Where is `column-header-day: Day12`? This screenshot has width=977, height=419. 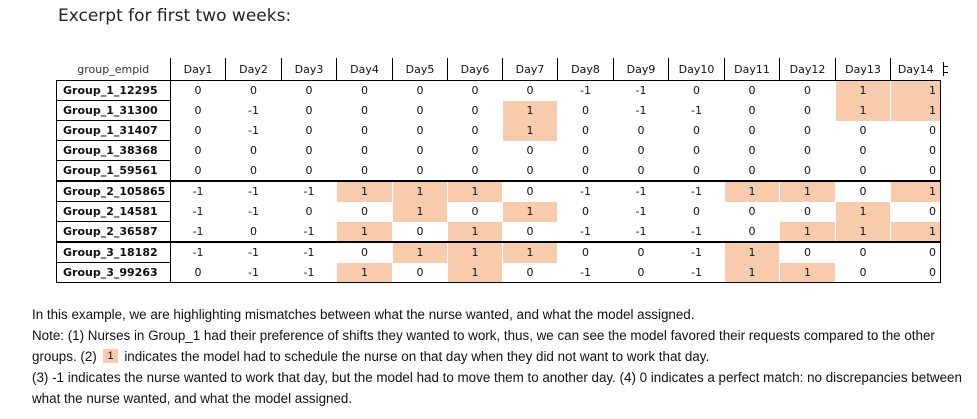 column-header-day: Day12 is located at coordinates (807, 69).